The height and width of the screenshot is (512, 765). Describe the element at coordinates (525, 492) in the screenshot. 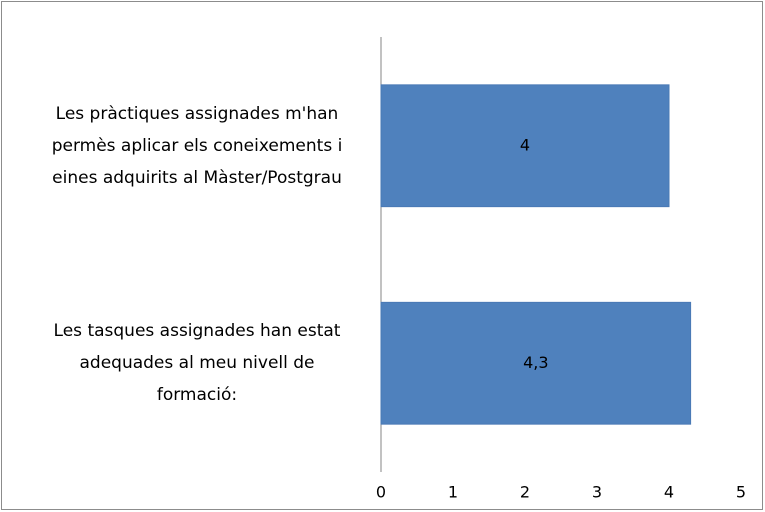

I see `x-tick-label: 2` at that location.